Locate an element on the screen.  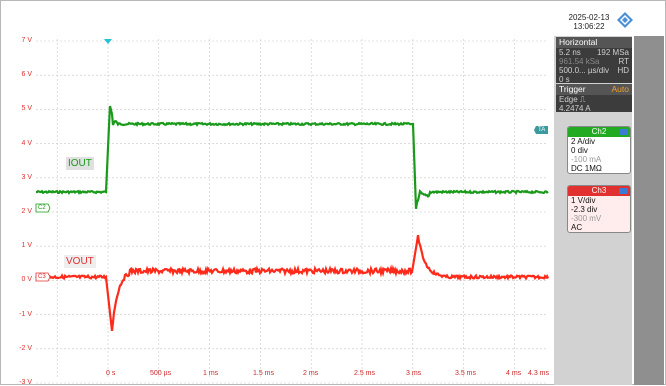
position-text: 0 s is located at coordinates (564, 79).